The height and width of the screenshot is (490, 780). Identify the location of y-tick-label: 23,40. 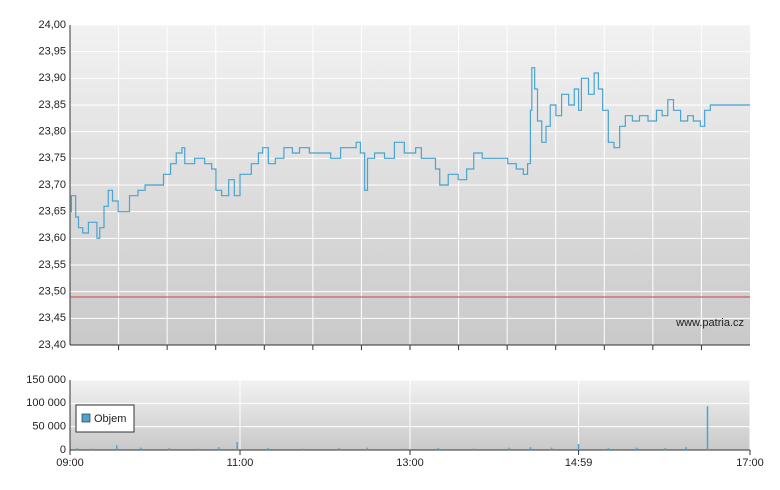
(52, 345).